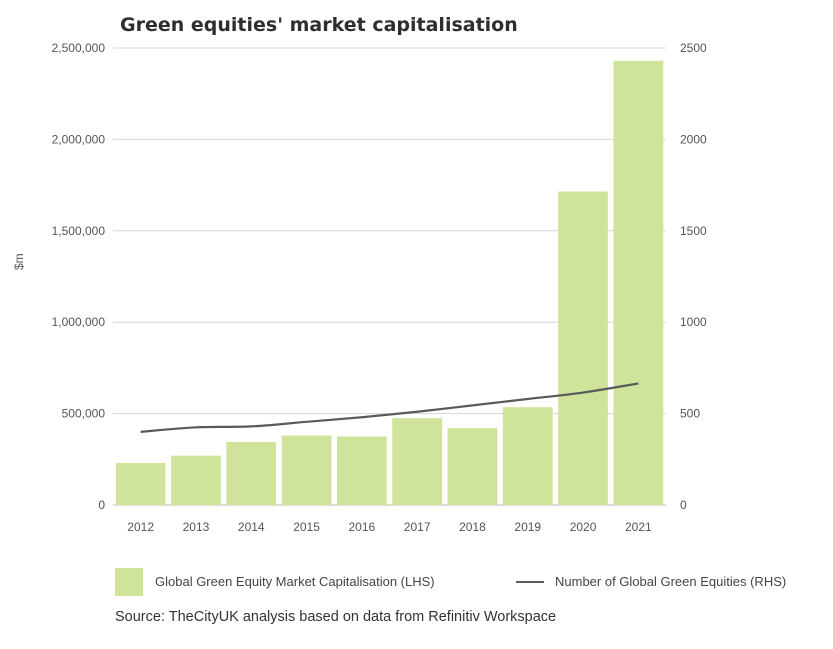 This screenshot has width=833, height=649. What do you see at coordinates (319, 25) in the screenshot?
I see `chart-title: Green equities' market capitalisation` at bounding box center [319, 25].